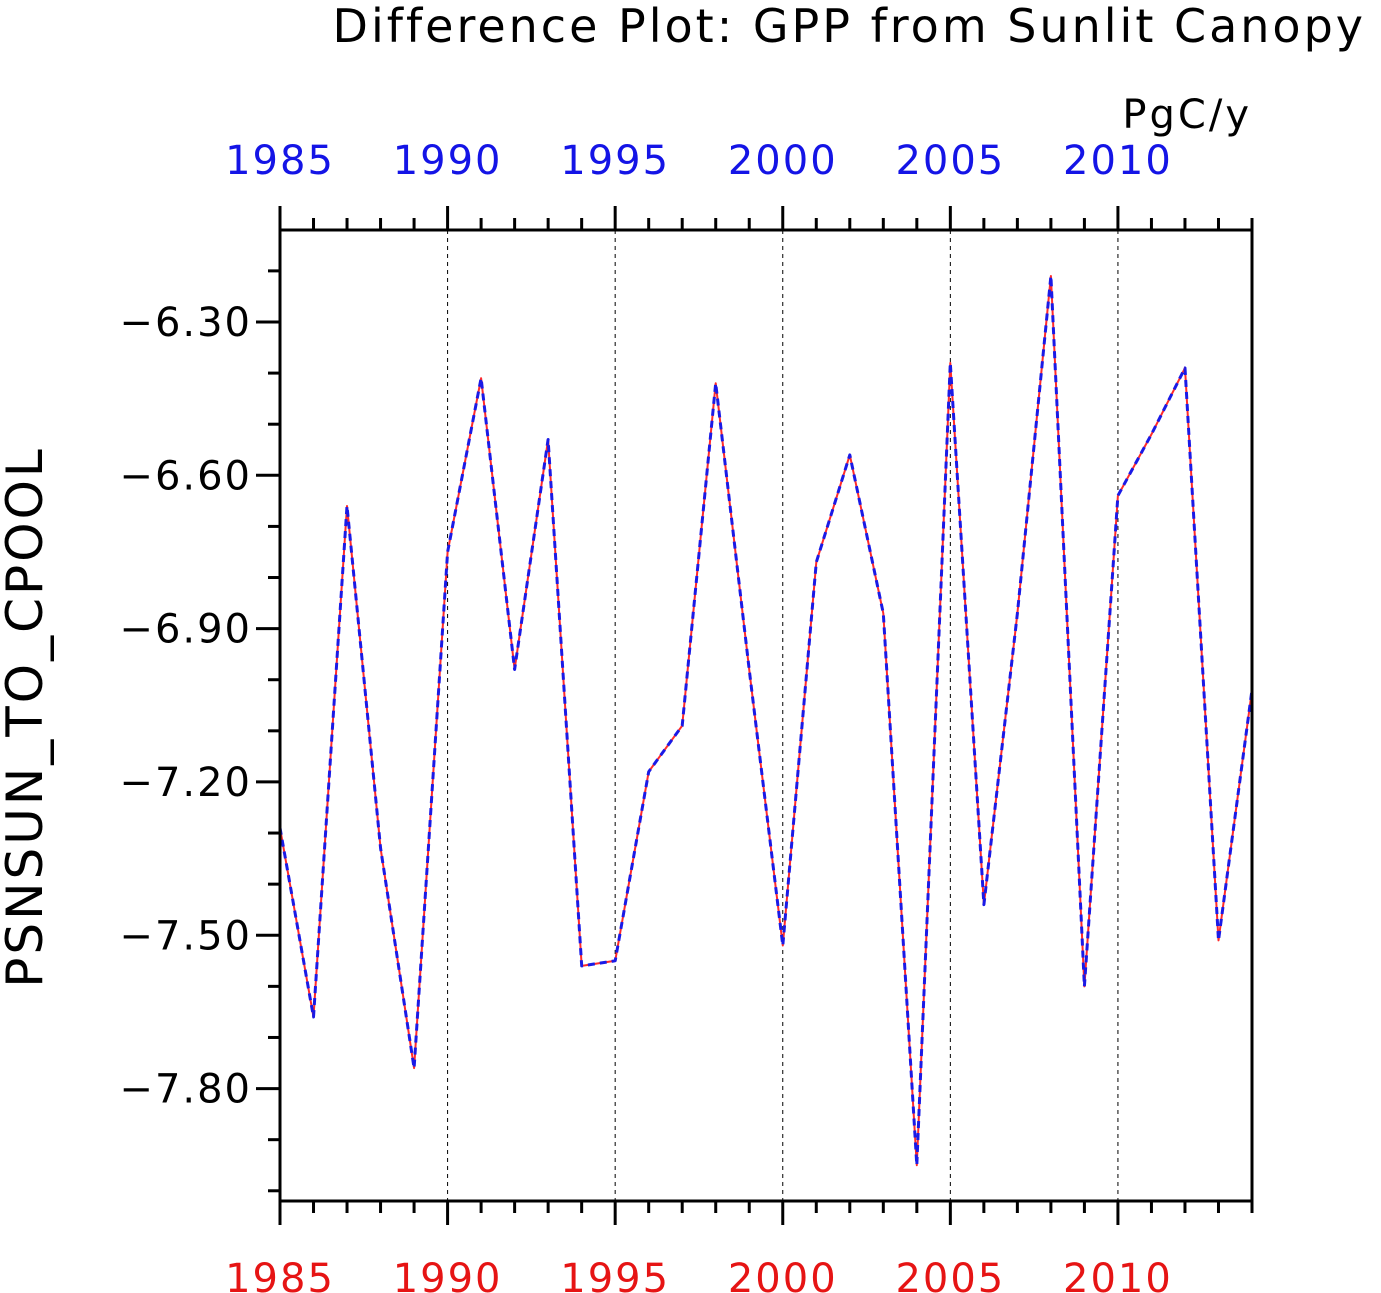 This screenshot has width=1381, height=1293. What do you see at coordinates (950, 1274) in the screenshot?
I see `x-tick-label-bottom: 2005` at bounding box center [950, 1274].